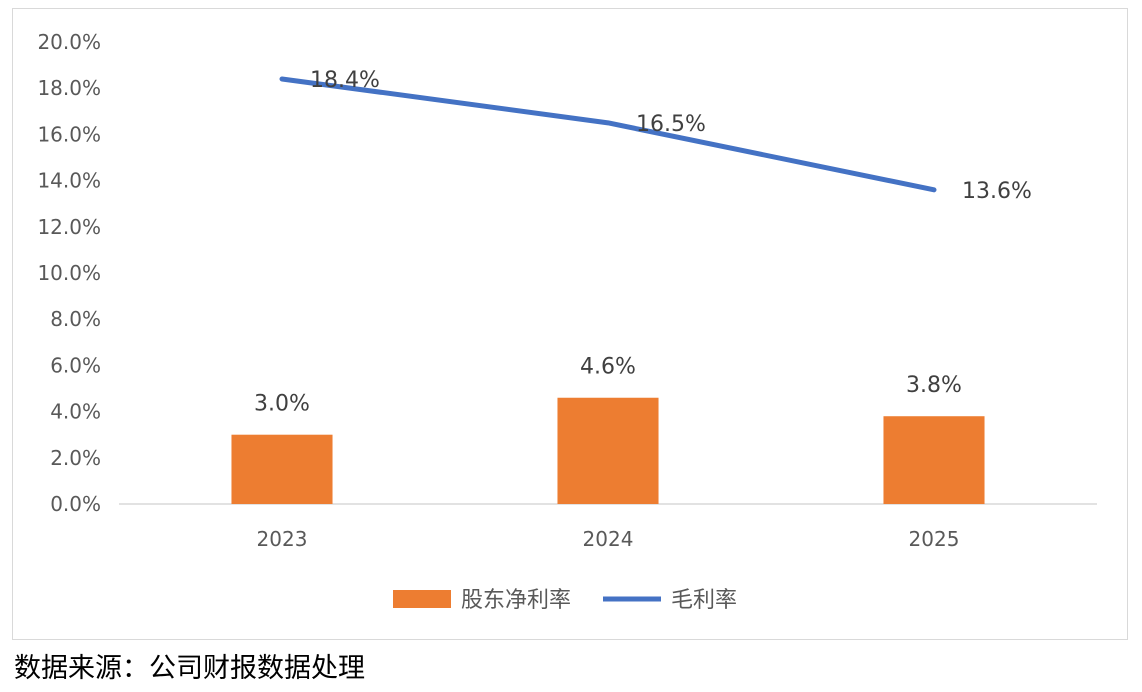 Image resolution: width=1142 pixels, height=692 pixels. I want to click on bar-series, so click(608, 450).